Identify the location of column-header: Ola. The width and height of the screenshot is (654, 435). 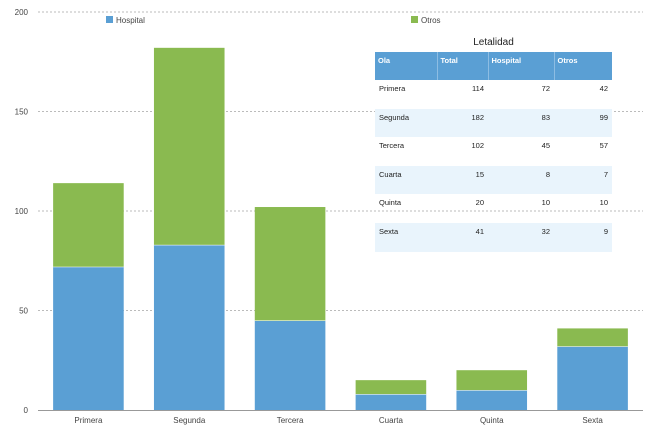
(406, 66).